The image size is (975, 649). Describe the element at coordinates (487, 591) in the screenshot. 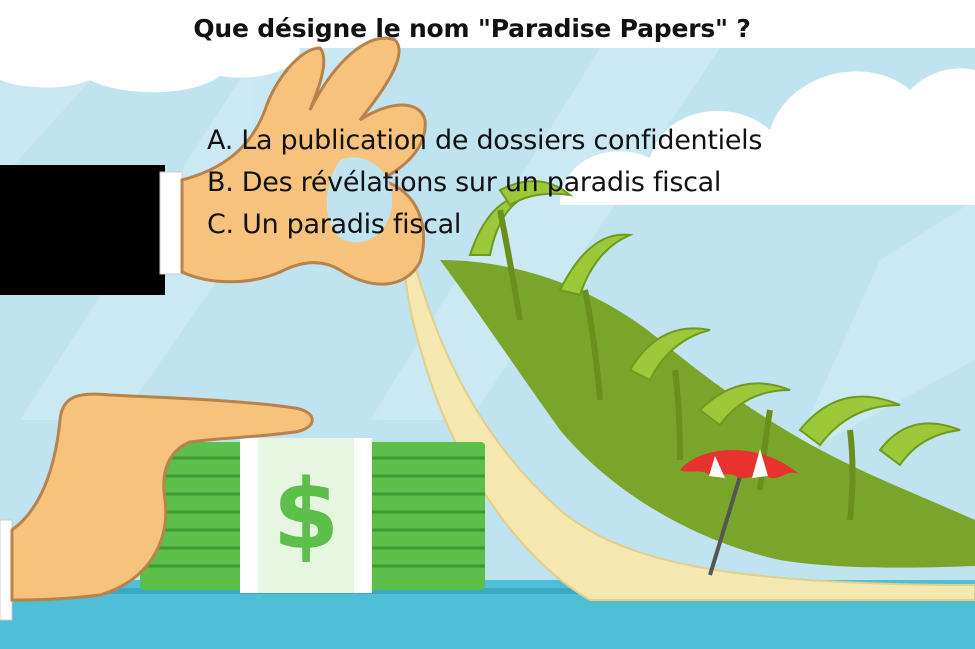

I see `shore-line` at that location.